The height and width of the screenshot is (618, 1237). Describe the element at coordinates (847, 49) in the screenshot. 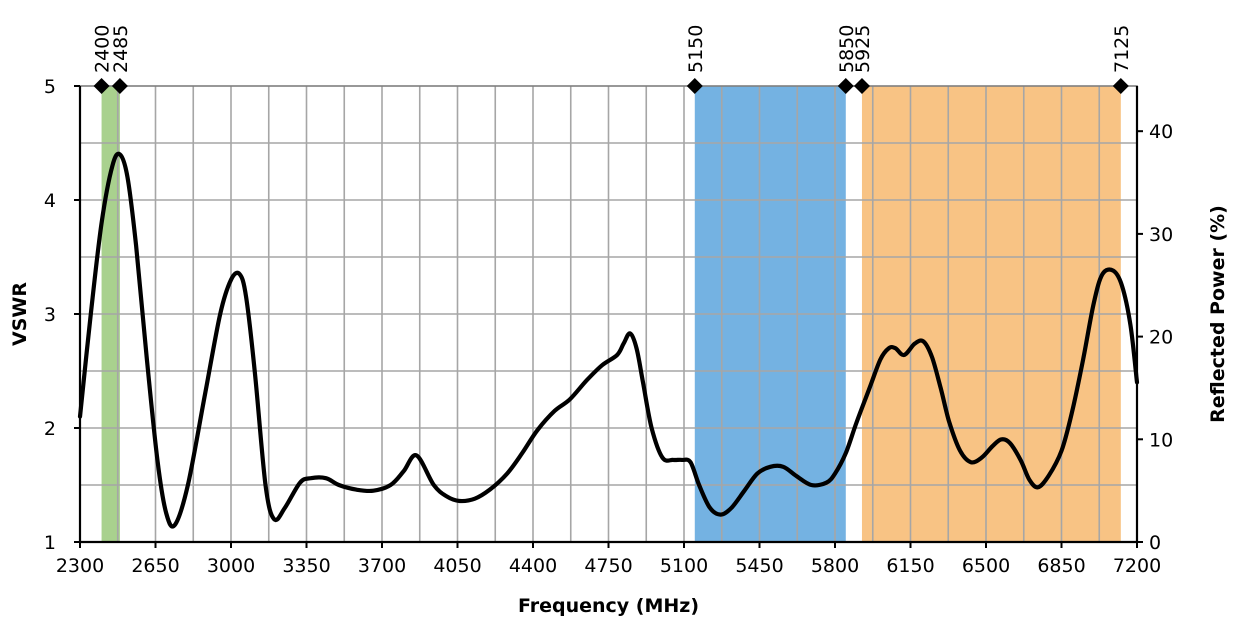

I see `band-marker-label: 5850` at that location.